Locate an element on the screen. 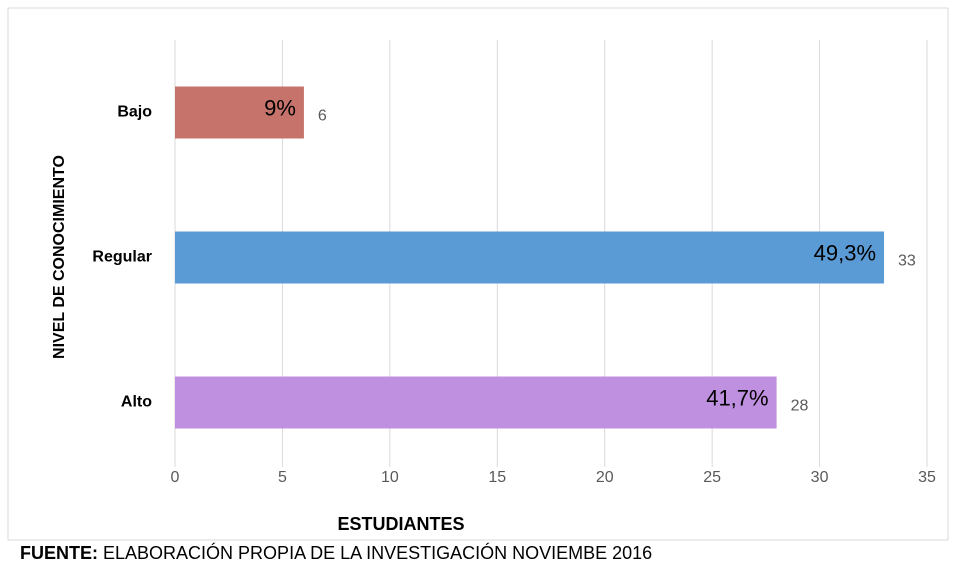  x-tick-label: 5 is located at coordinates (282, 477).